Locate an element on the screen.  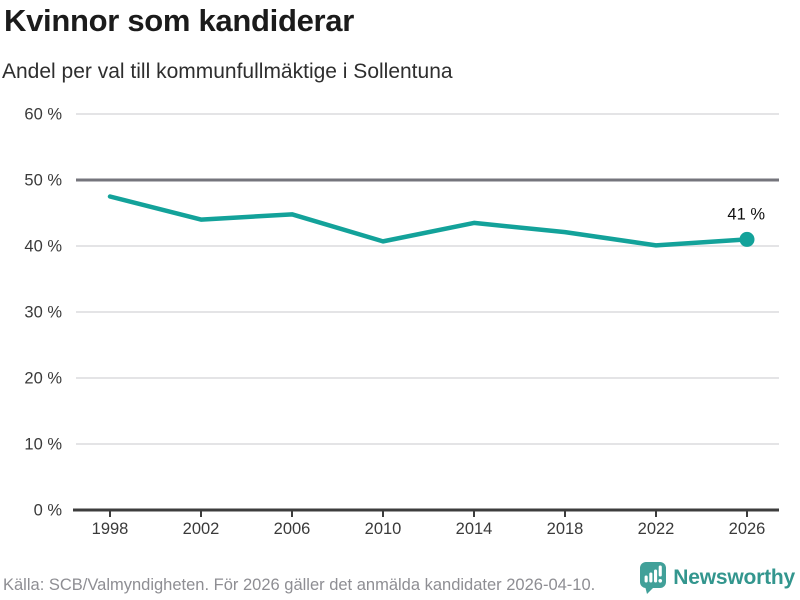
logo-bubble is located at coordinates (653, 575).